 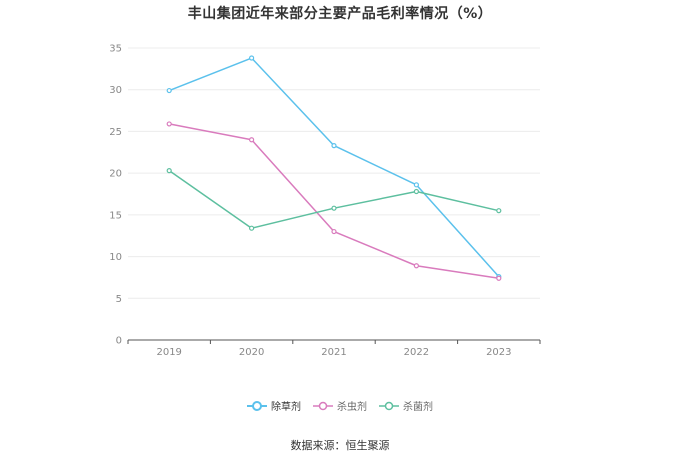 I want to click on legend-label: 杀菌剂, so click(x=418, y=407).